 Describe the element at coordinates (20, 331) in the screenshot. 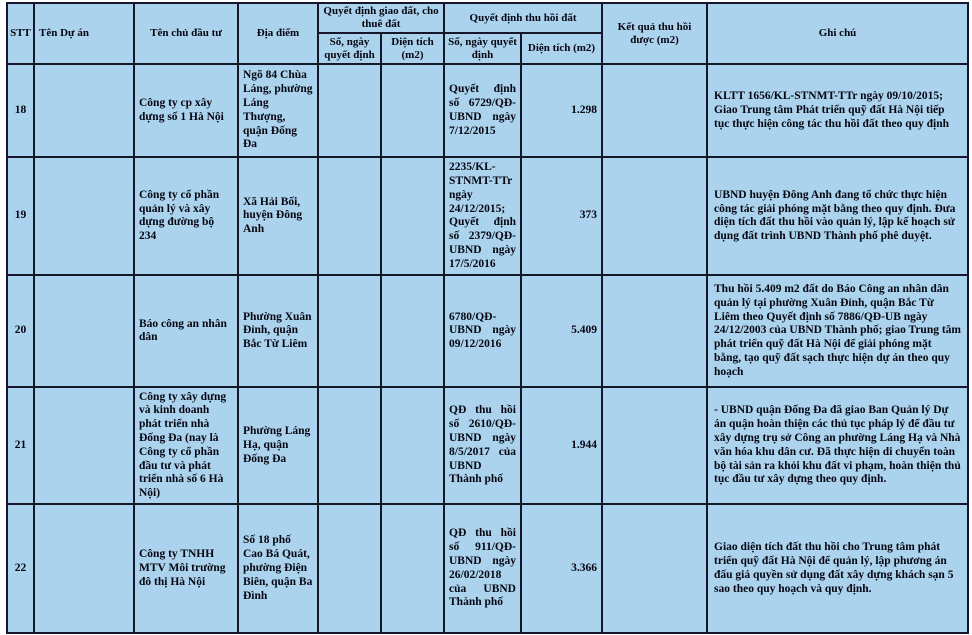

I see `cell-stt: 20` at that location.